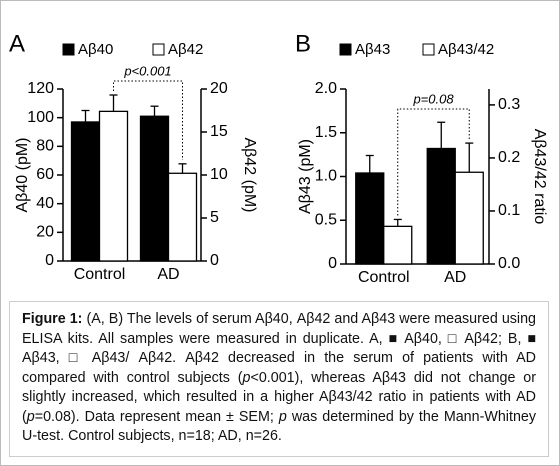 The image size is (560, 466). I want to click on y2-tick-label: 10, so click(219, 174).